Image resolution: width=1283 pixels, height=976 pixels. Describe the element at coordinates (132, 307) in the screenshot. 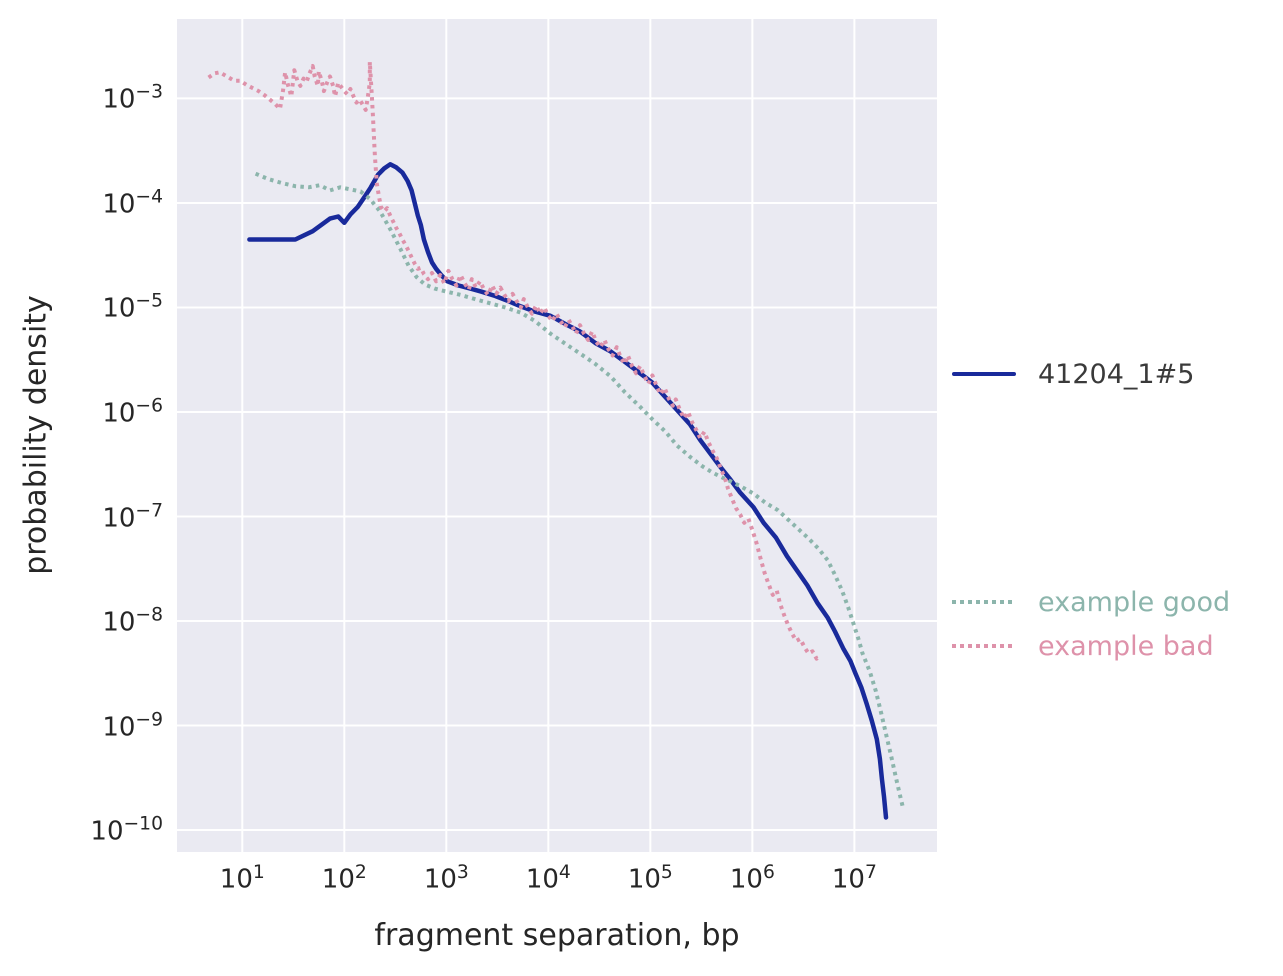

I see `y-tick-label: 10⁻⁵` at that location.